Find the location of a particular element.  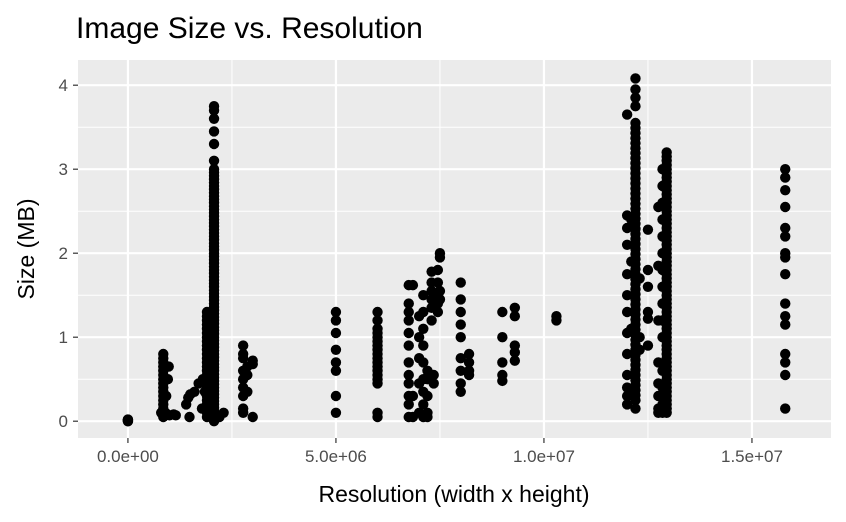

x-tick-label: 0.0e+00 is located at coordinates (128, 456).